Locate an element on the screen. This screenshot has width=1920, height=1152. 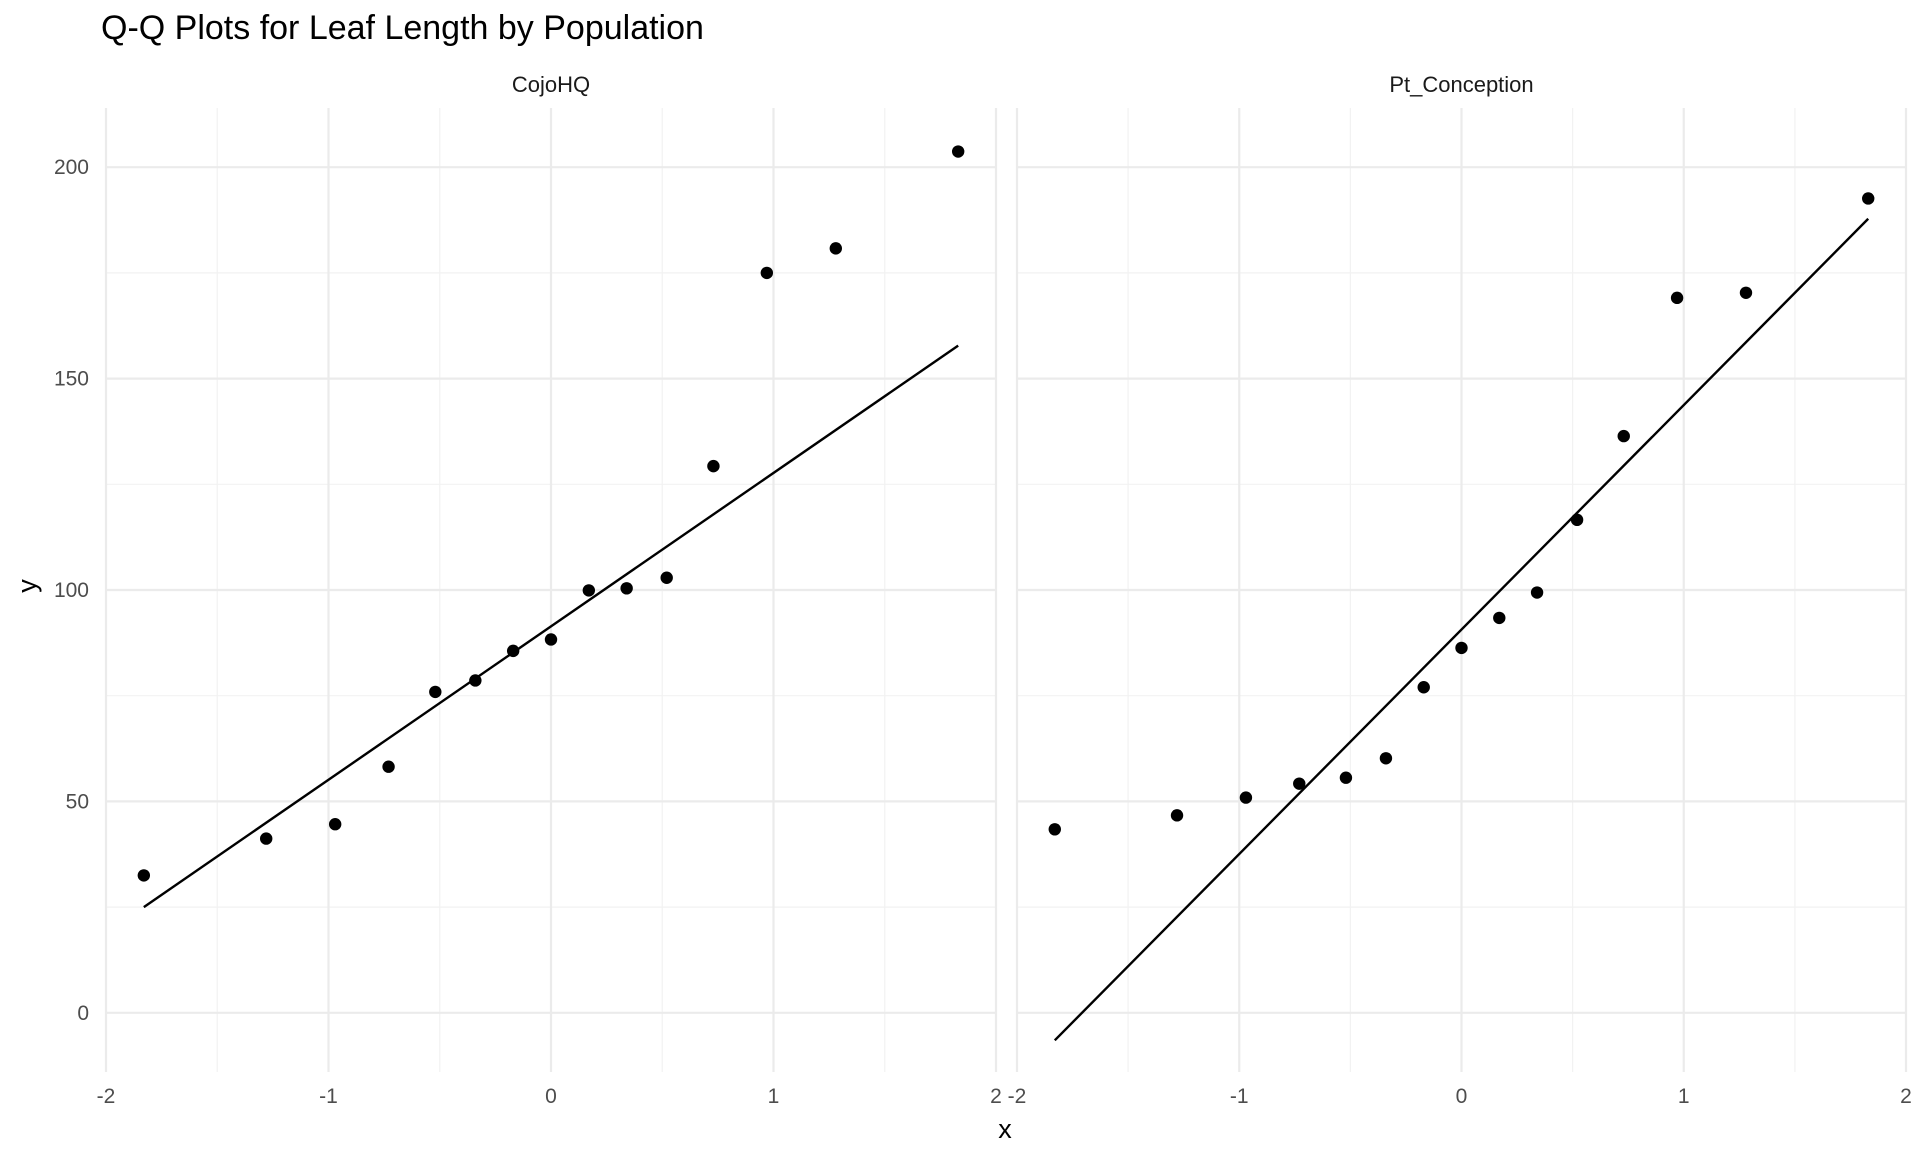
y-tick-label: 200 is located at coordinates (71, 167).